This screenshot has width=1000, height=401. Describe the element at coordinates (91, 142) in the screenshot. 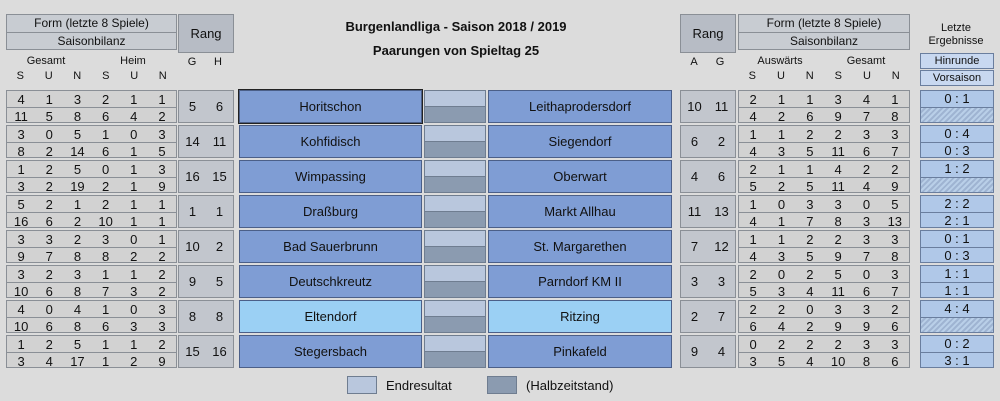

I see `home-stats: 3 0 5 1 0 3 8 2 14 6 1 5` at that location.